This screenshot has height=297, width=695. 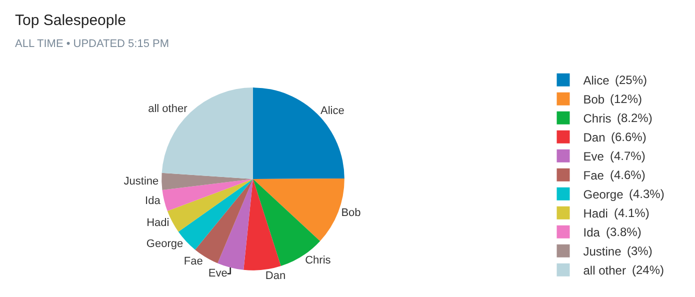 What do you see at coordinates (275, 276) in the screenshot?
I see `slice-label: Dan` at bounding box center [275, 276].